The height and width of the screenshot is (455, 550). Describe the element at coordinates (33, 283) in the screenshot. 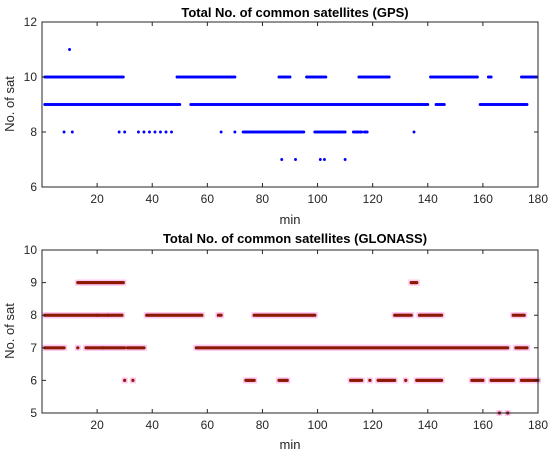

I see `y-tick-label: 9` at that location.